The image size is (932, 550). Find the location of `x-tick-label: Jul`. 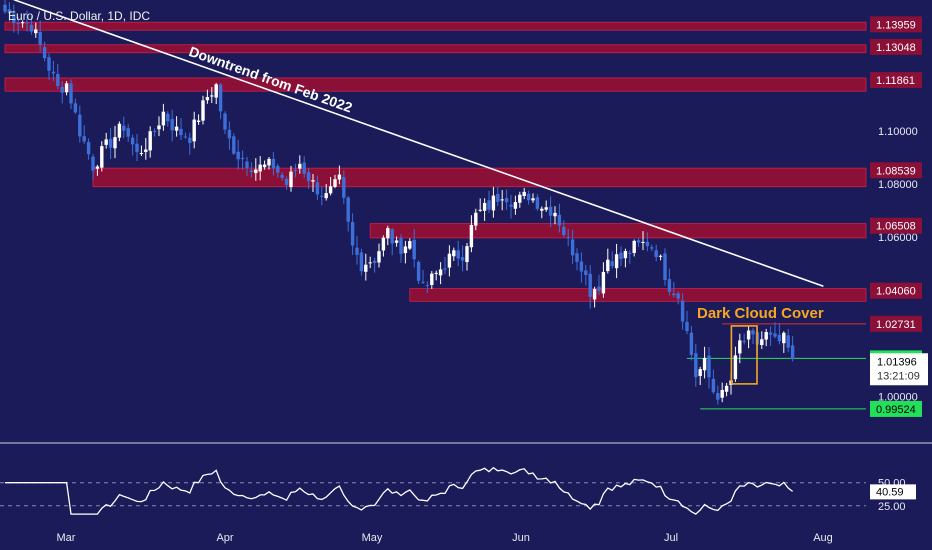

x-tick-label: Jul is located at coordinates (671, 538).